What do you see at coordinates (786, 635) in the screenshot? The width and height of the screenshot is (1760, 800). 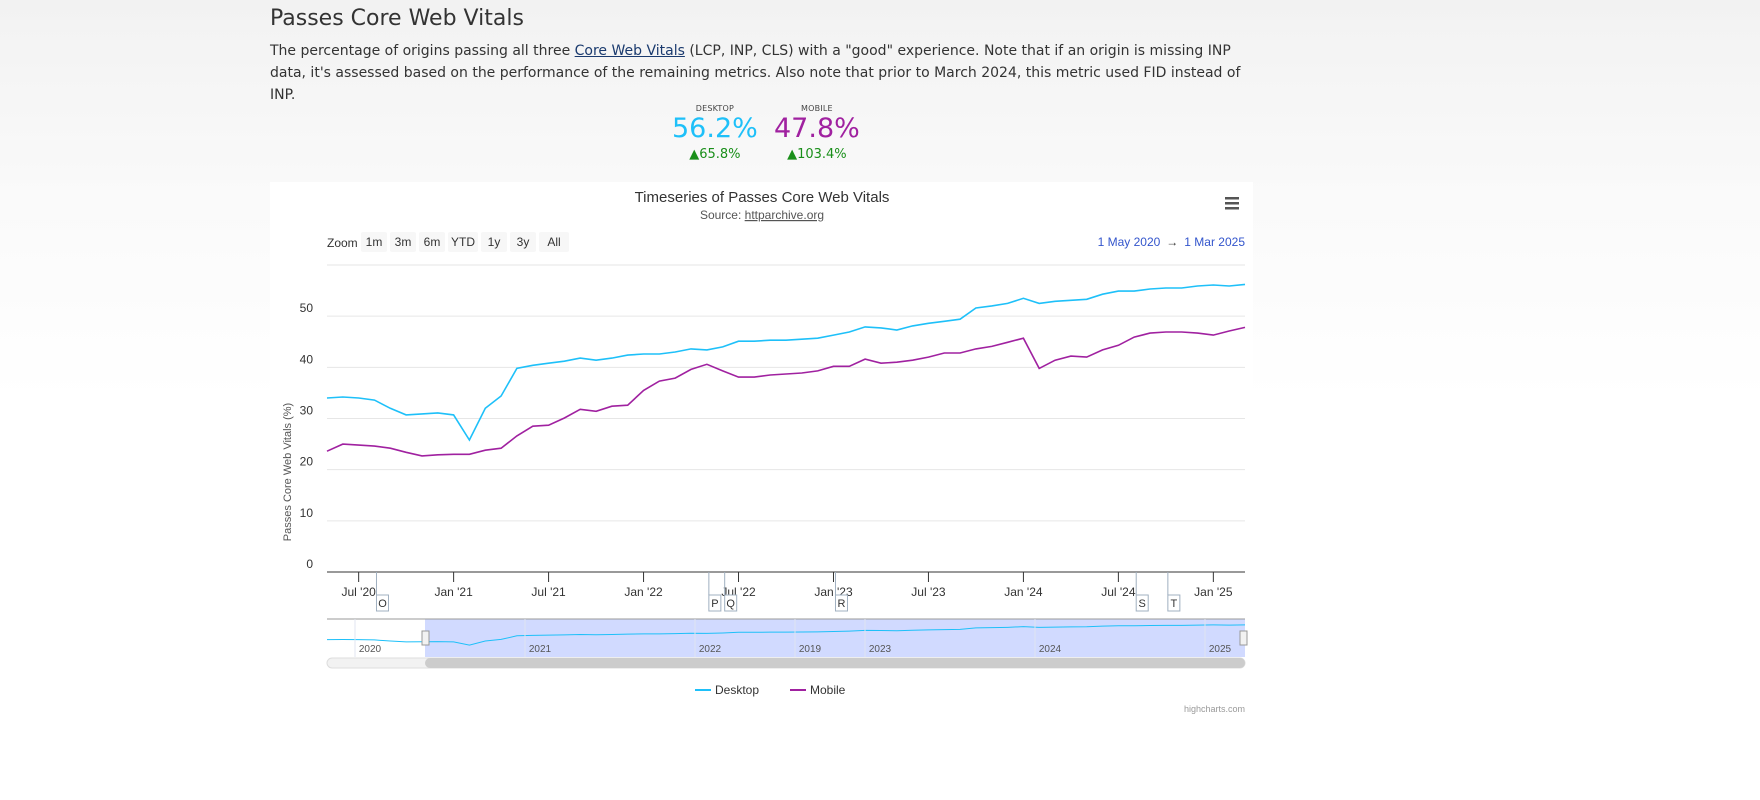 I see `navigator-series` at bounding box center [786, 635].